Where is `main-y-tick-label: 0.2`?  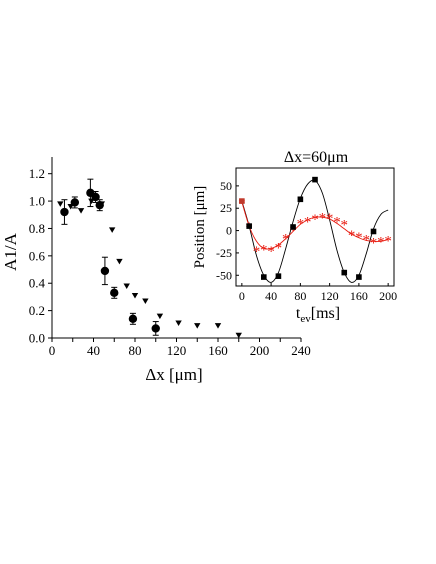 main-y-tick-label: 0.2 is located at coordinates (37, 310).